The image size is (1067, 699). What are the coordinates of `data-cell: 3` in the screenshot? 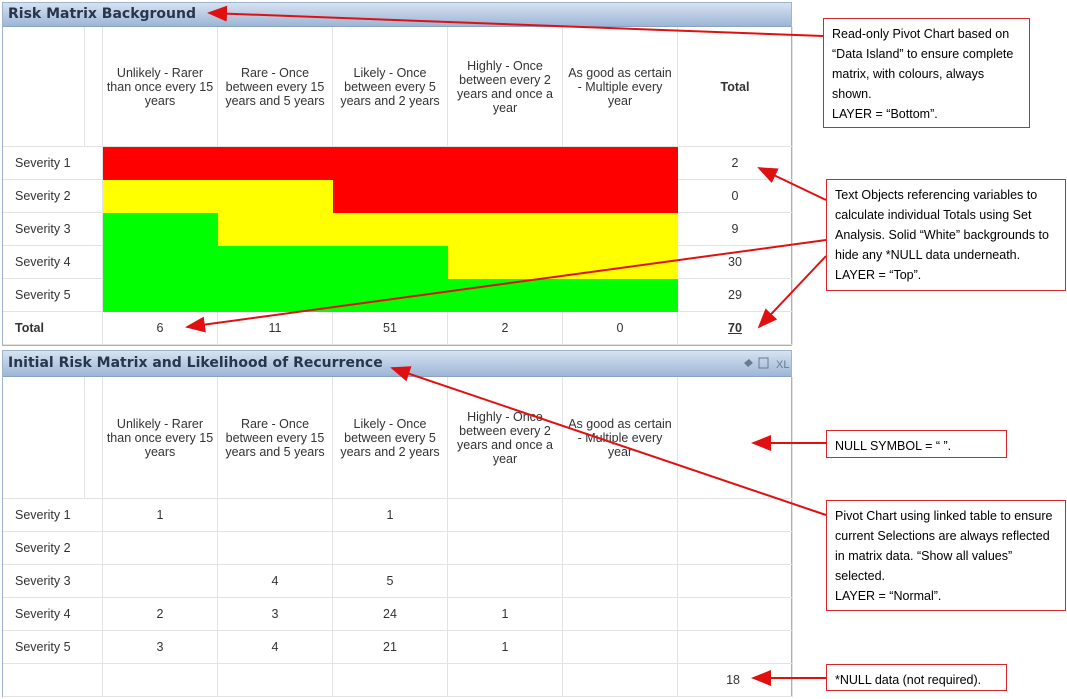 It's located at (275, 614).